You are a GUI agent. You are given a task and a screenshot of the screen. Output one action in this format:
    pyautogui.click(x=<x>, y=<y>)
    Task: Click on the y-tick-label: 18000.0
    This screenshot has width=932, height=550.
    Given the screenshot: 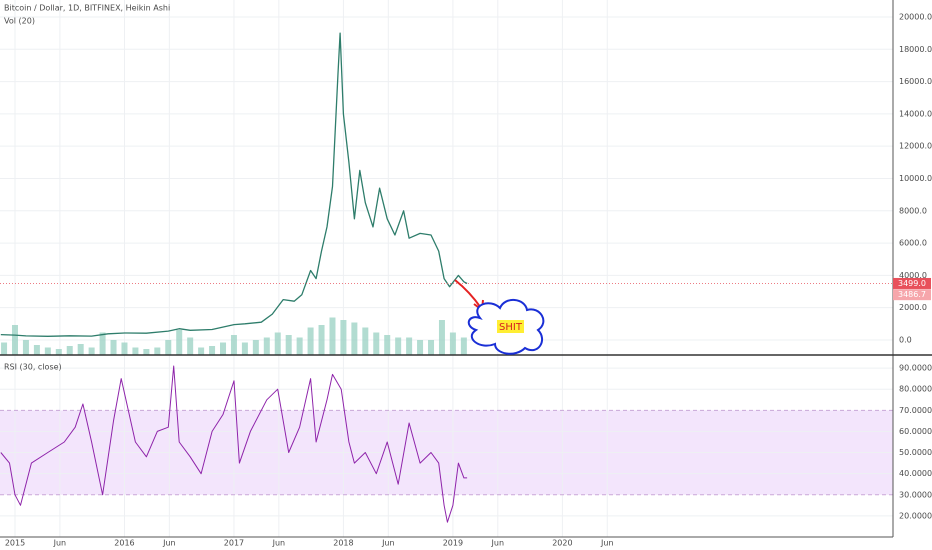 What is the action you would take?
    pyautogui.click(x=915, y=49)
    